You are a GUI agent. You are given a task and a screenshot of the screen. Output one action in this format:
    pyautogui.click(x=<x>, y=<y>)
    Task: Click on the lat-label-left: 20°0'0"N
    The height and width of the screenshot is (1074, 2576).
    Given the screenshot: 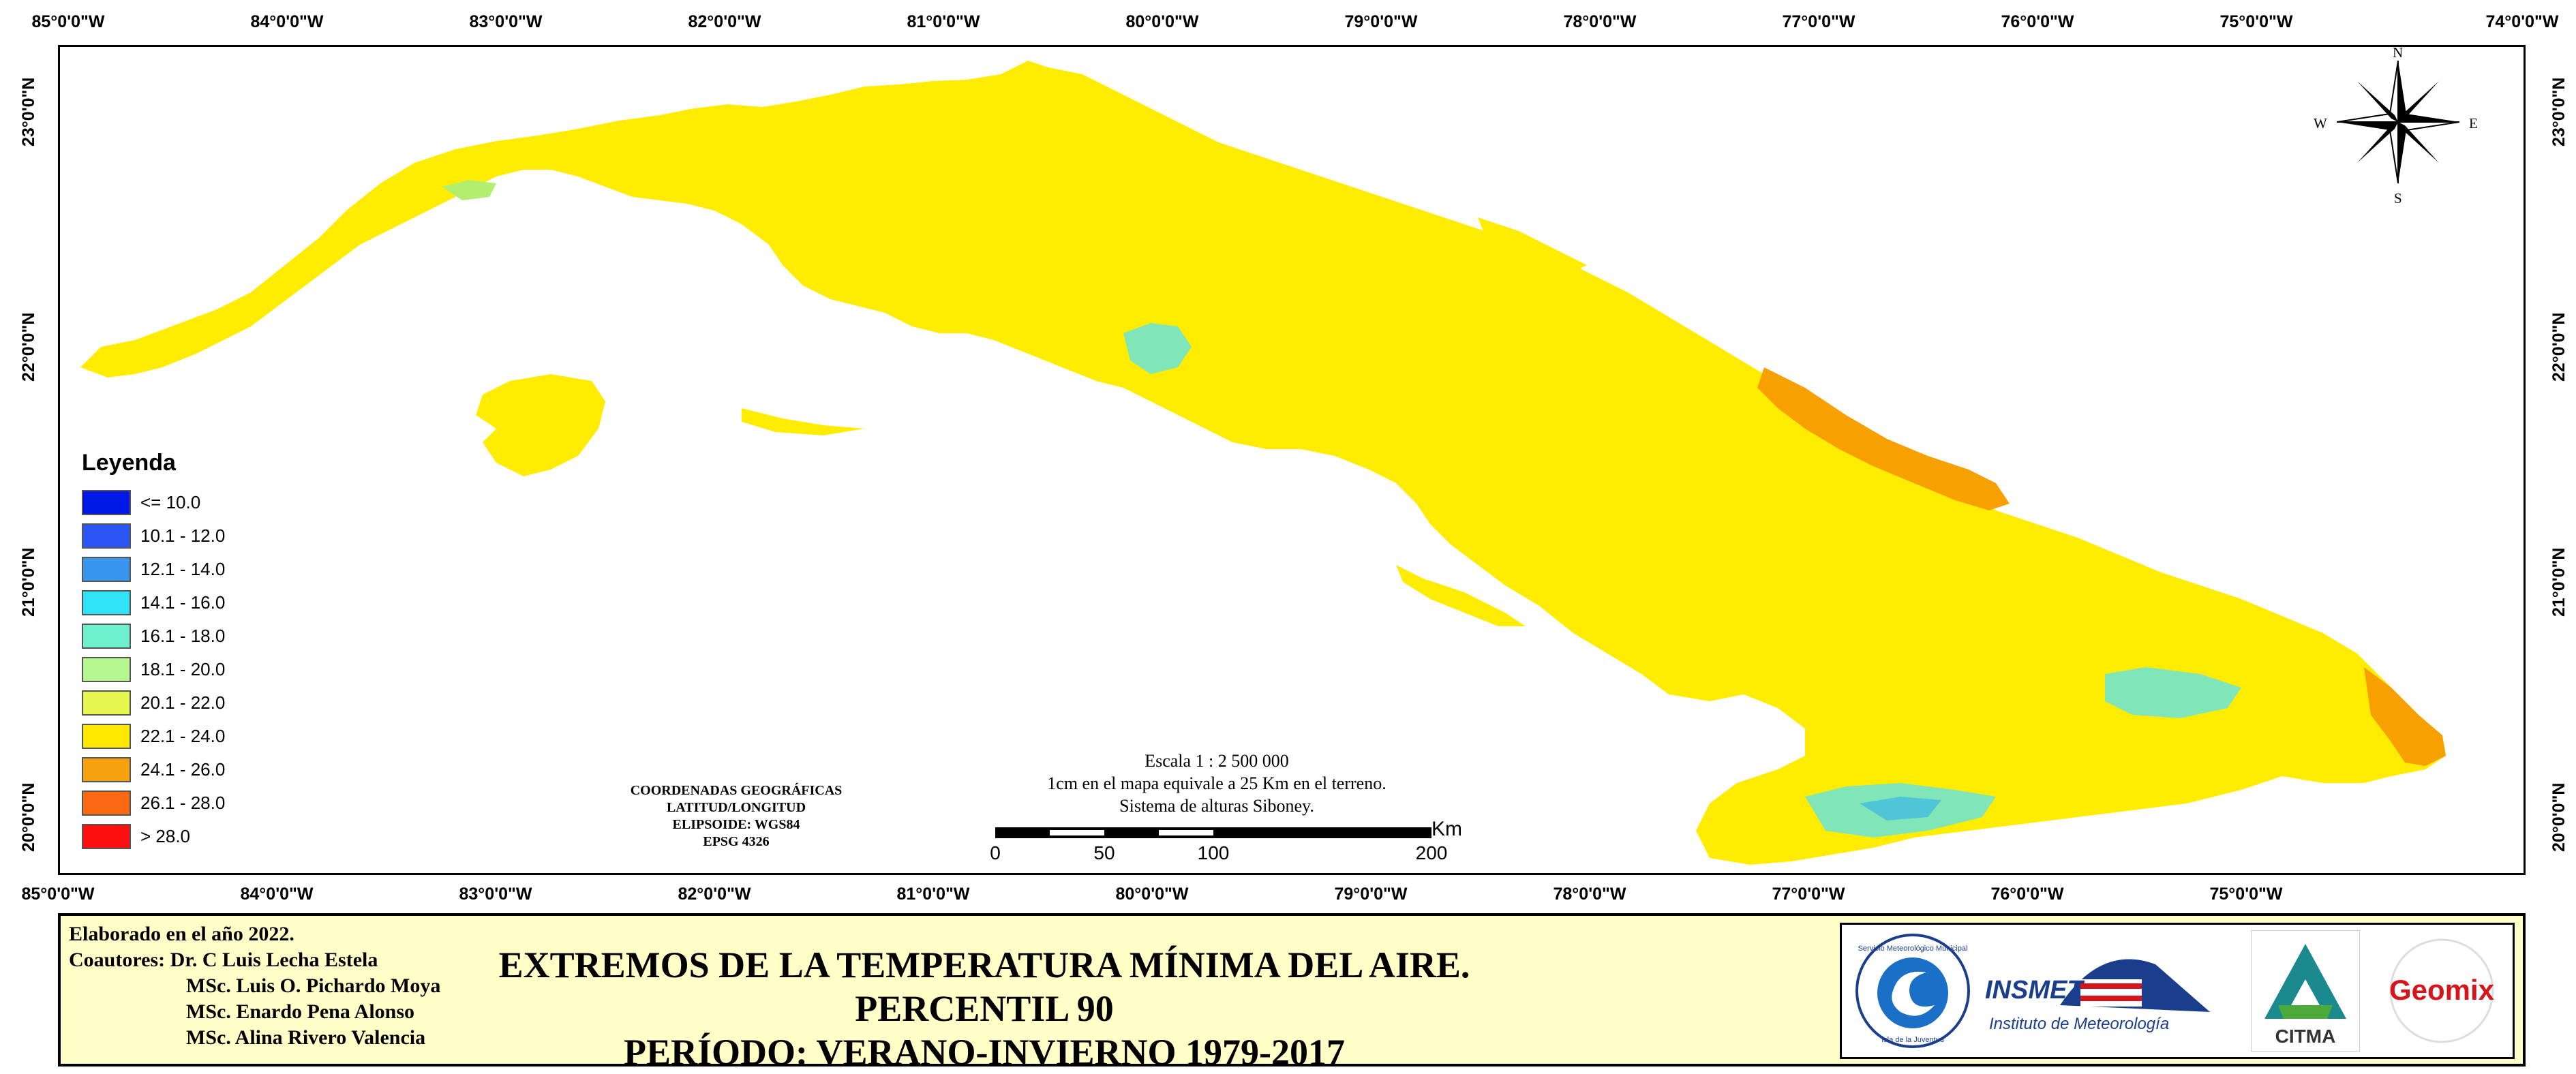 What is the action you would take?
    pyautogui.click(x=28, y=817)
    